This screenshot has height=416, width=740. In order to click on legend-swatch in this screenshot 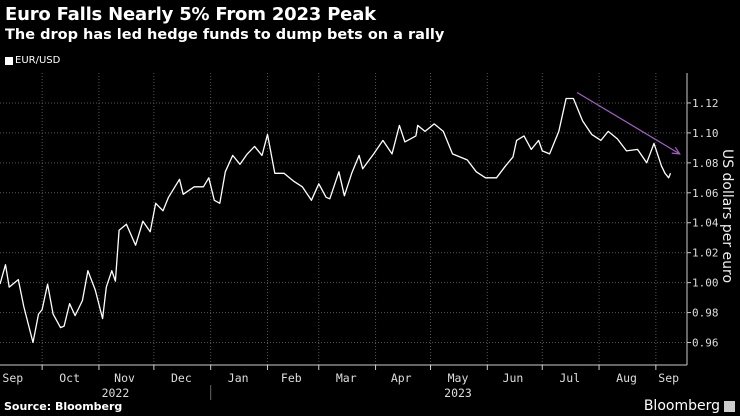, I will do `click(9, 60)`.